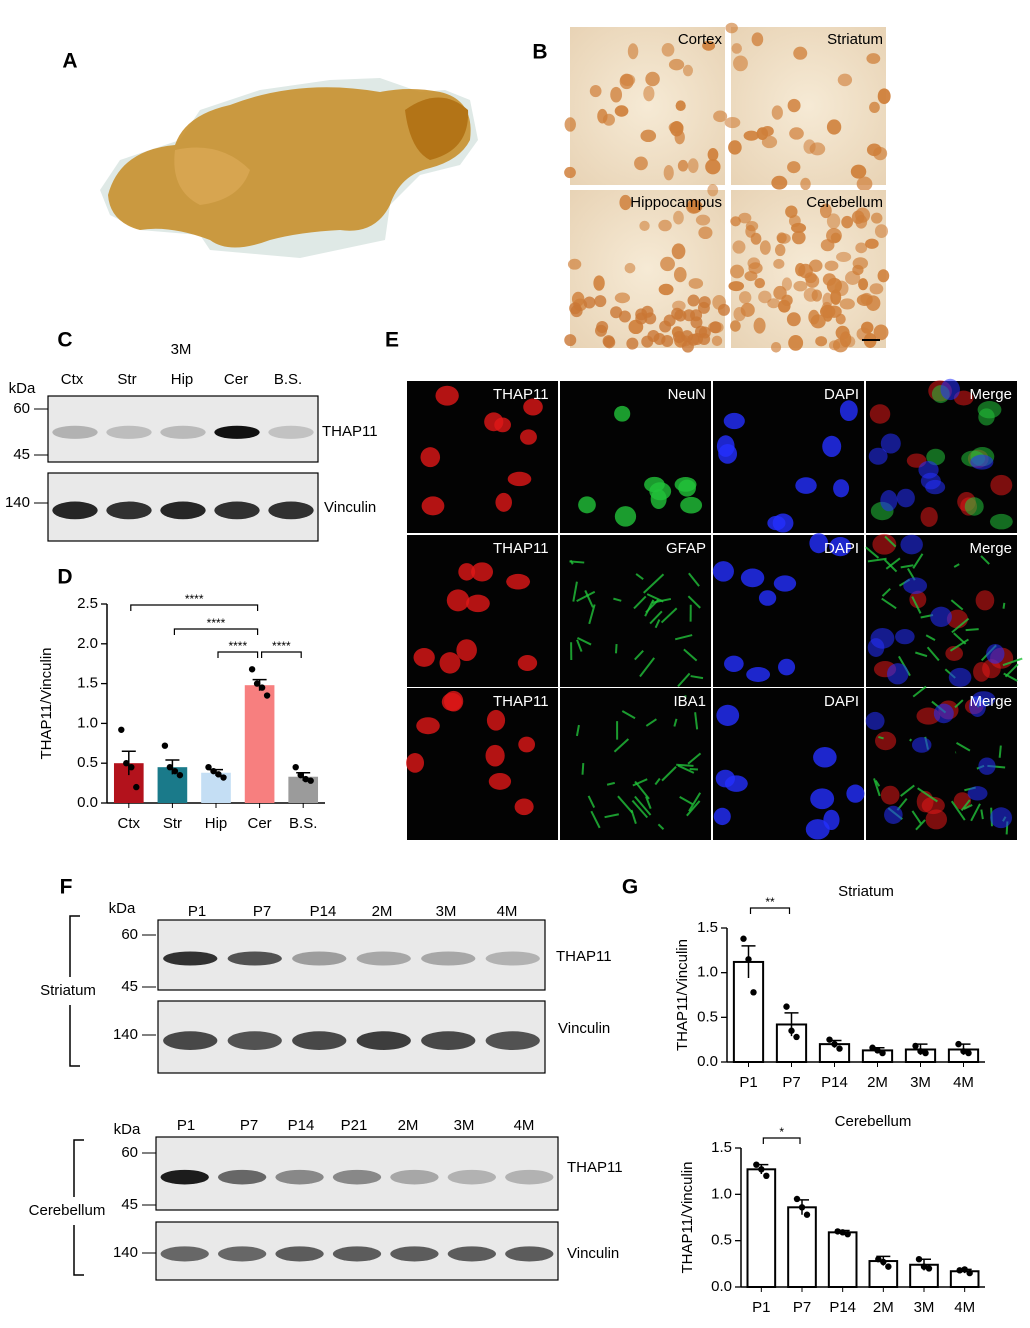 The width and height of the screenshot is (1030, 1328). What do you see at coordinates (408, 1125) in the screenshot?
I see `lane-label: 2M` at bounding box center [408, 1125].